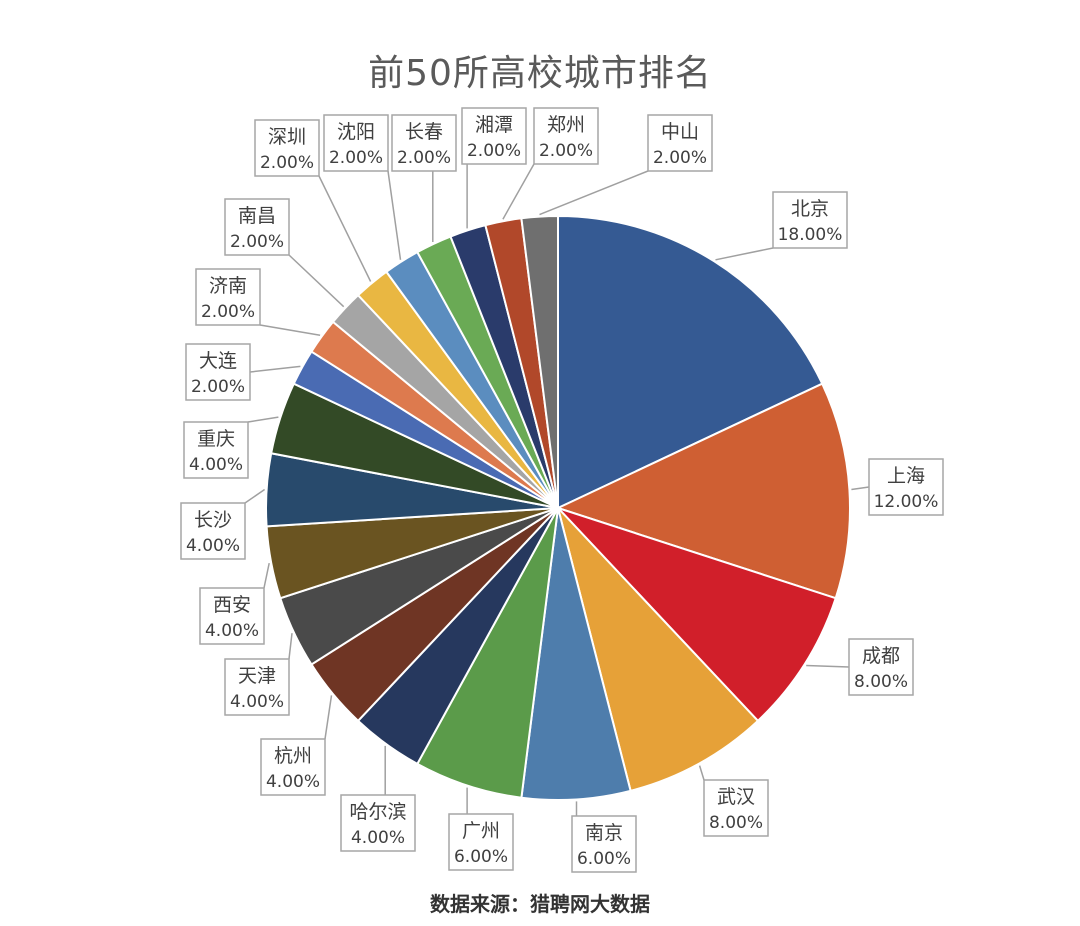 The width and height of the screenshot is (1080, 926). I want to click on label-category: 哈尔滨, so click(377, 812).